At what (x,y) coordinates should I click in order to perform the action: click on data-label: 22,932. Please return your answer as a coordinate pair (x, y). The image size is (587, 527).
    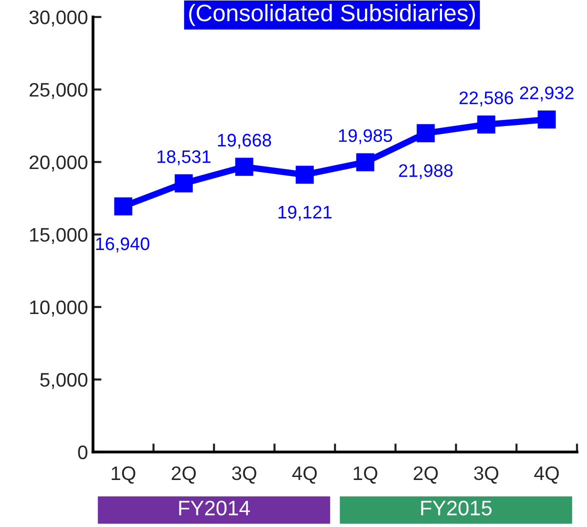
    Looking at the image, I should click on (547, 94).